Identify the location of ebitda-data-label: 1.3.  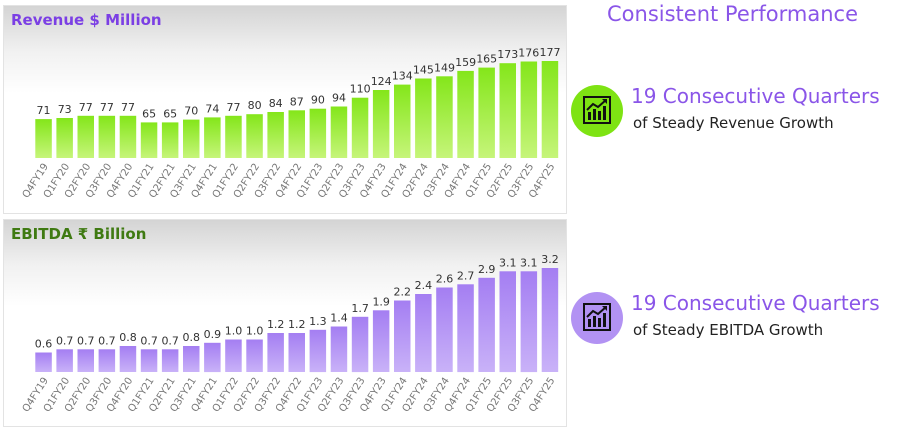
(318, 321).